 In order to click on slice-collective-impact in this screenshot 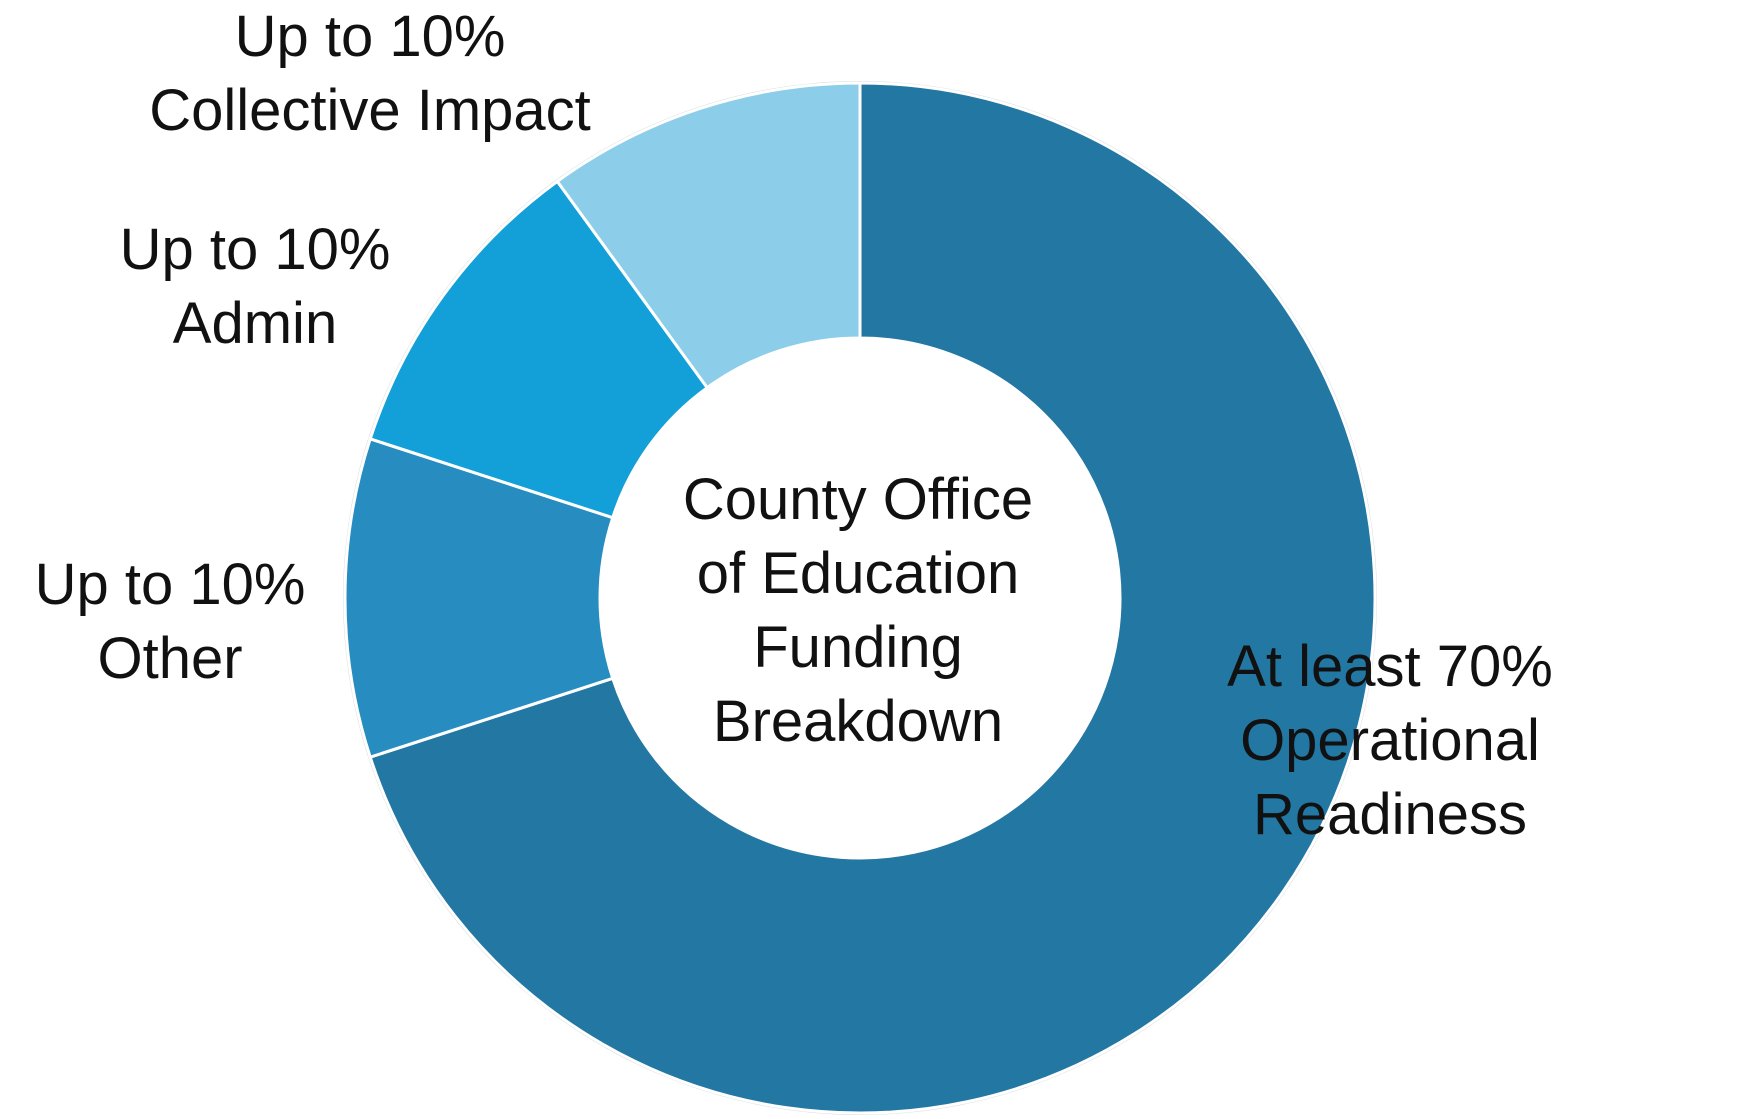, I will do `click(708, 235)`.